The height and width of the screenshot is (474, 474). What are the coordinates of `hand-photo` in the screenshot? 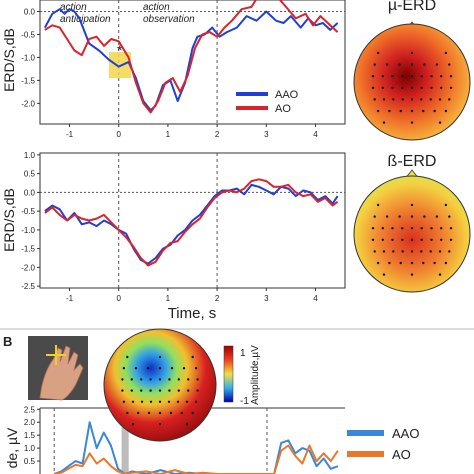 It's located at (58, 368).